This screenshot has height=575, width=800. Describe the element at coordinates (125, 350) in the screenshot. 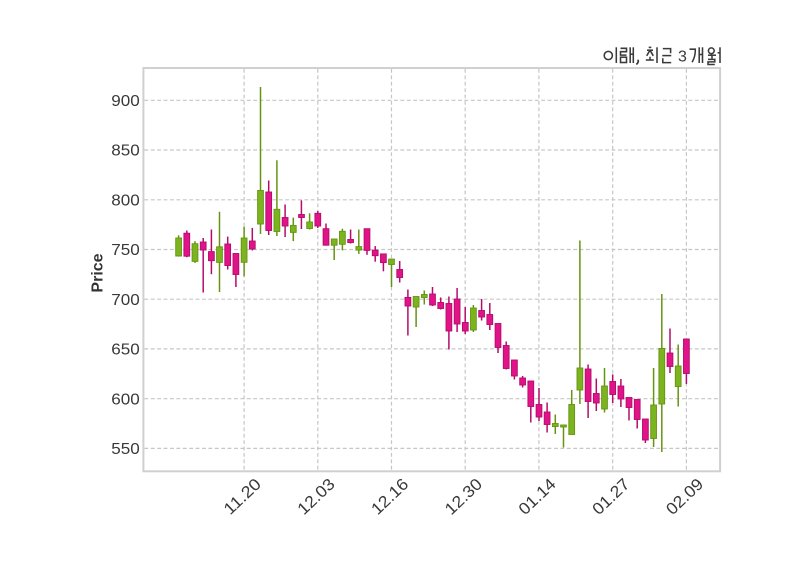

I see `svg-text: 650` at that location.